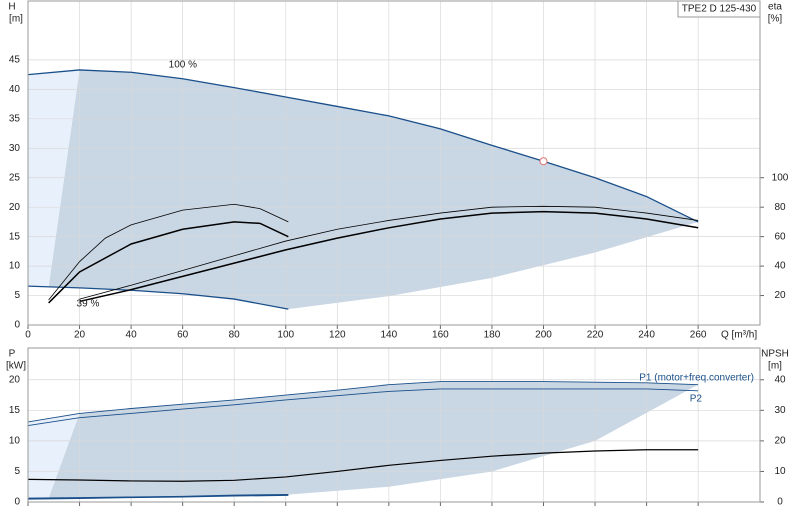 The width and height of the screenshot is (800, 520). Describe the element at coordinates (80, 335) in the screenshot. I see `x-tick-label: 20` at that location.